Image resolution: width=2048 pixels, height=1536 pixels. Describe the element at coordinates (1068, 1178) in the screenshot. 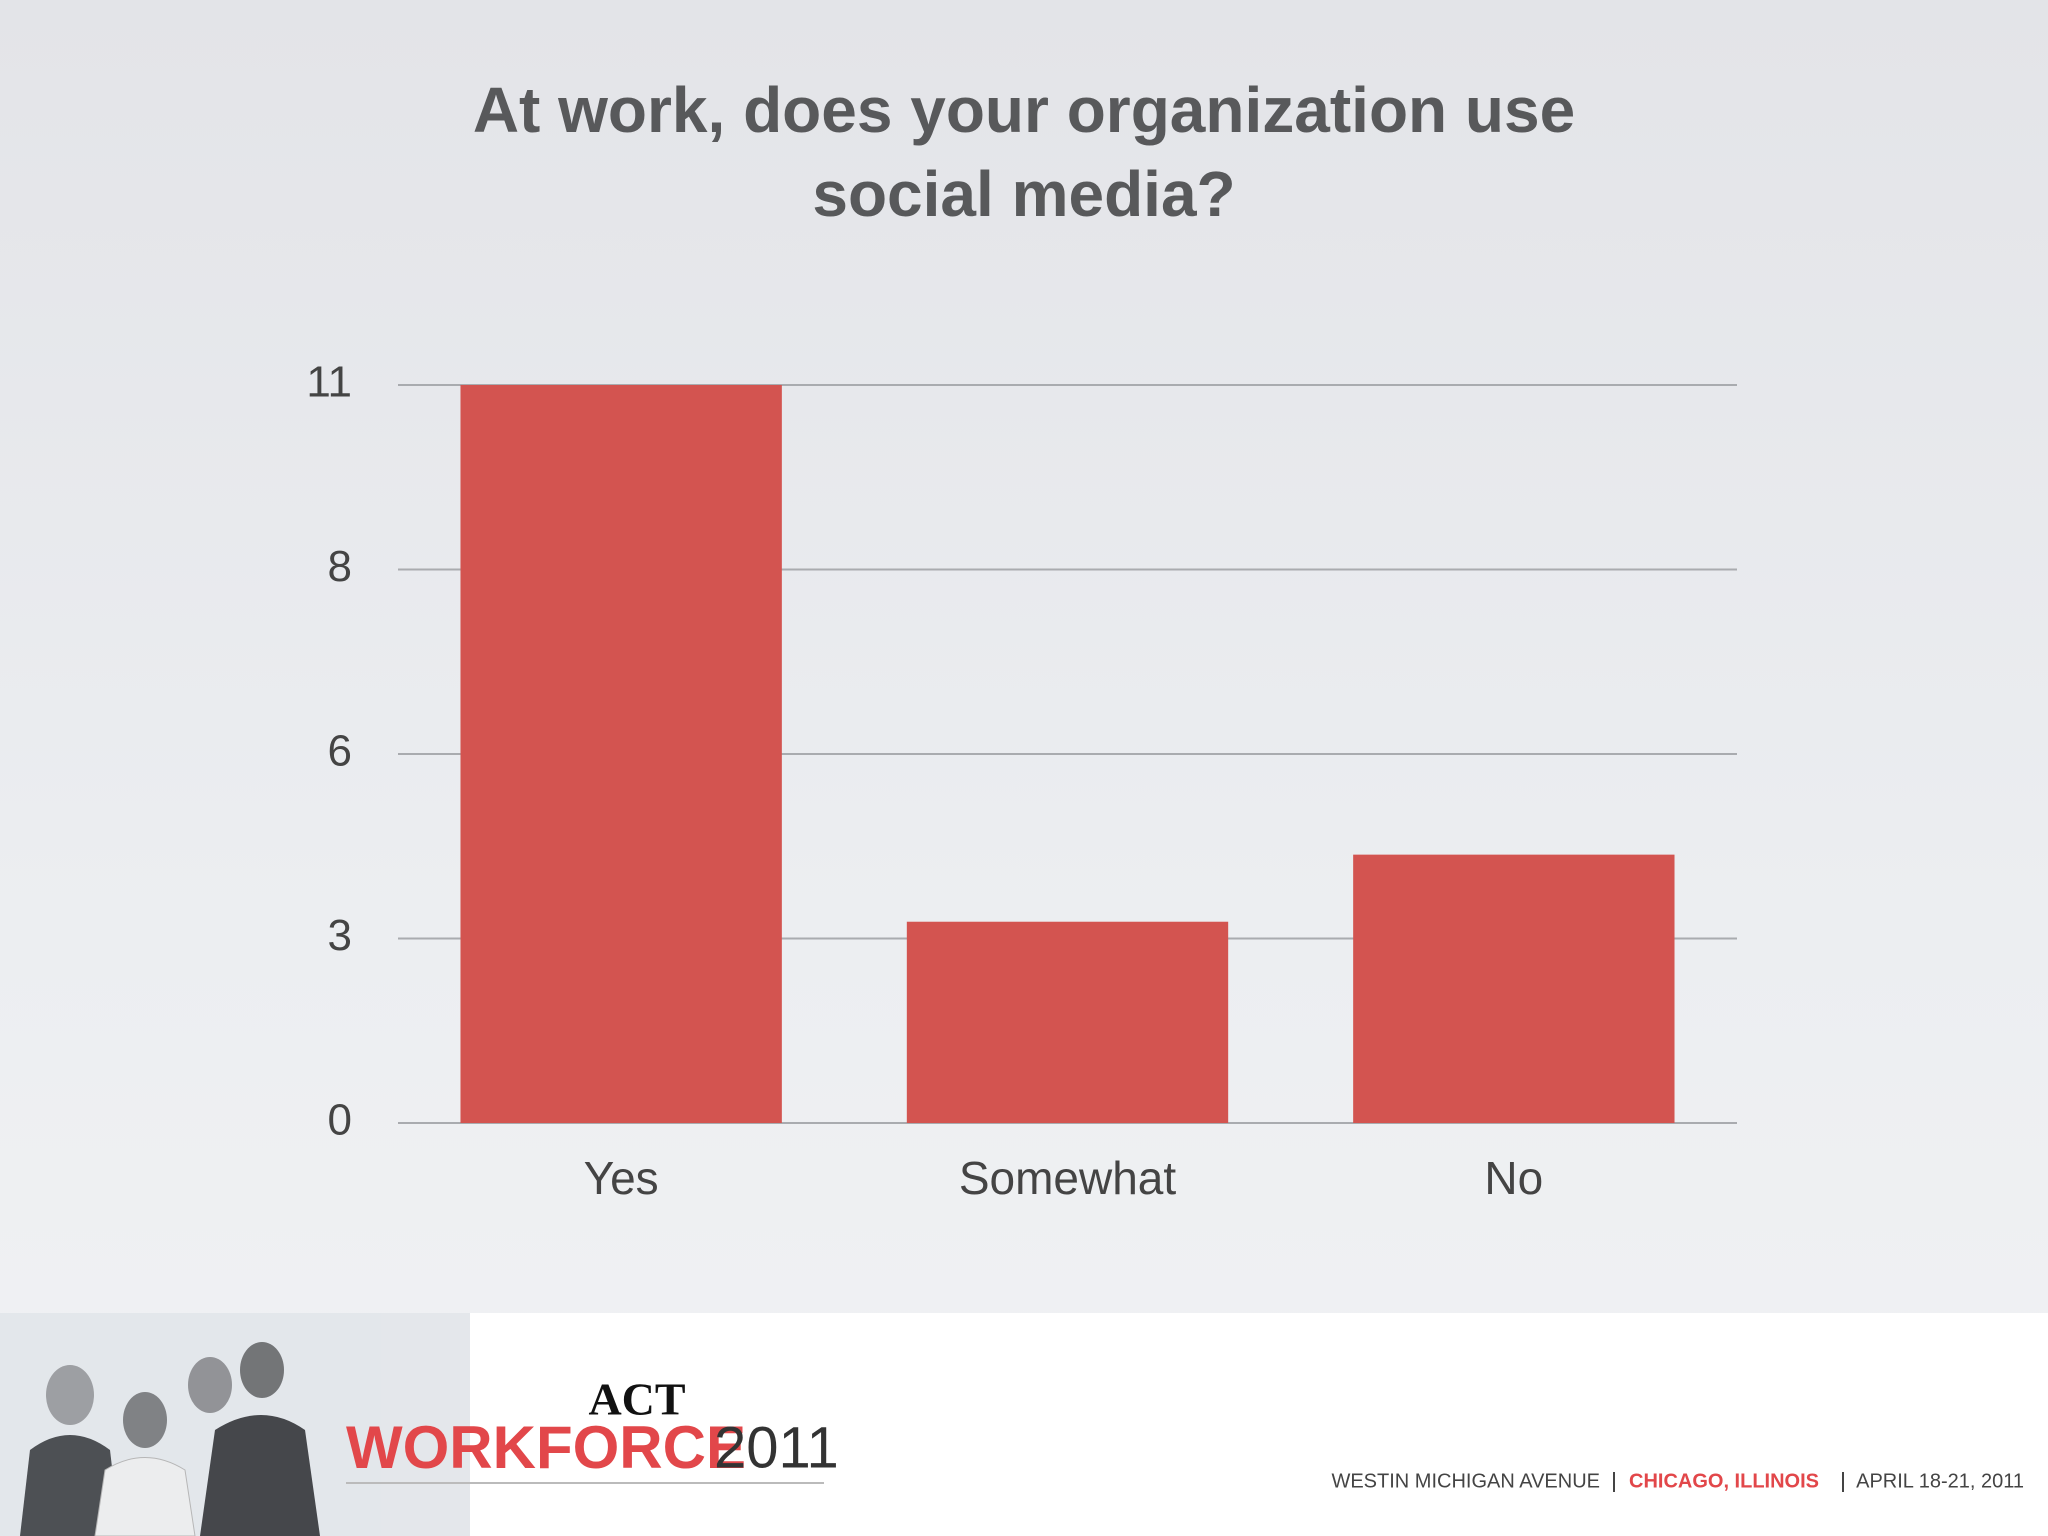

I see `x-tick-label: Somewhat` at that location.